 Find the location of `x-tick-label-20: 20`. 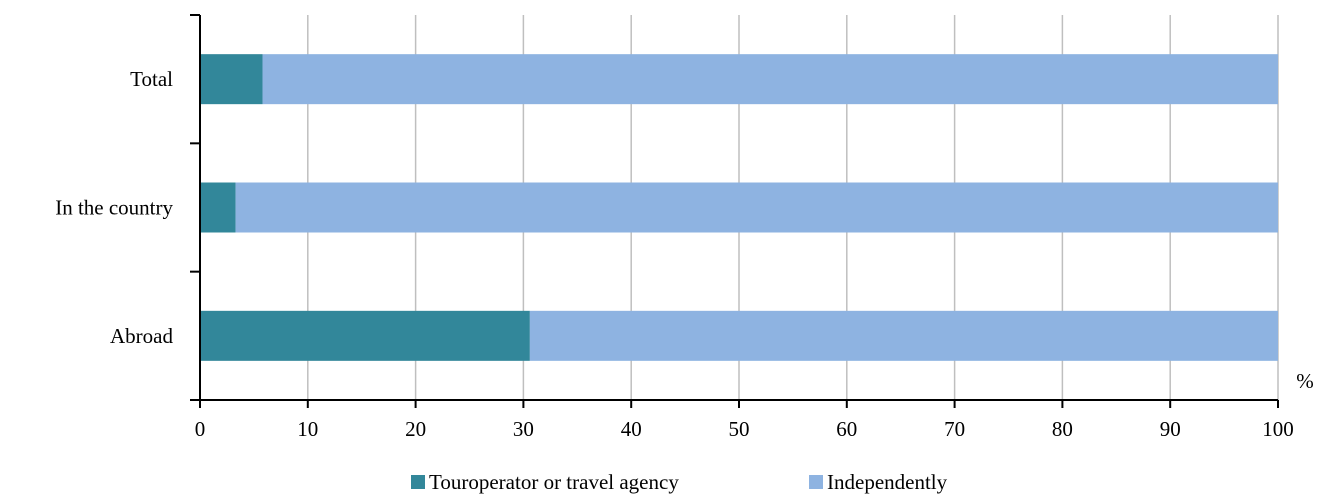

x-tick-label-20: 20 is located at coordinates (415, 429).